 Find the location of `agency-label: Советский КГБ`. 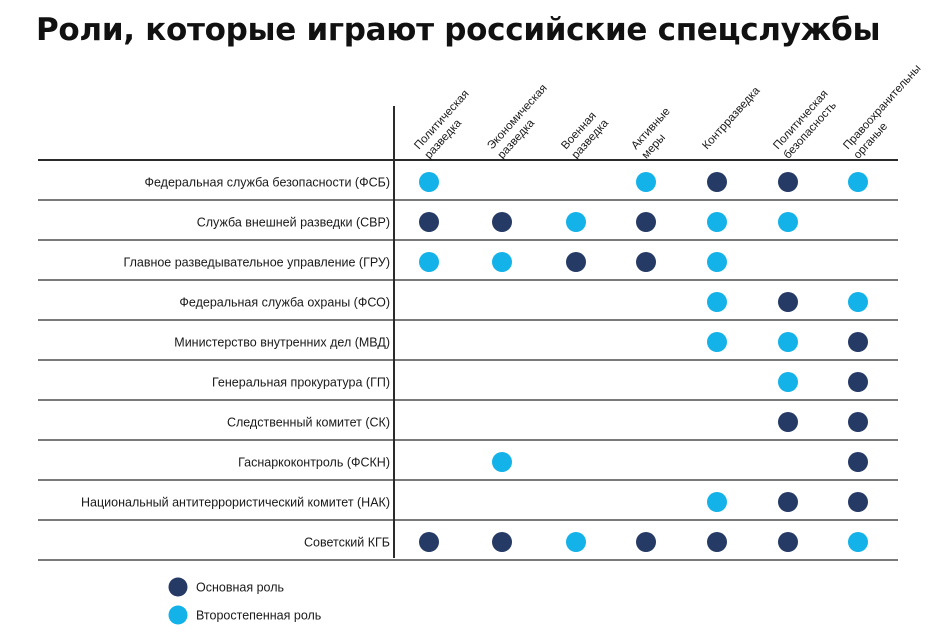

agency-label: Советский КГБ is located at coordinates (347, 543).